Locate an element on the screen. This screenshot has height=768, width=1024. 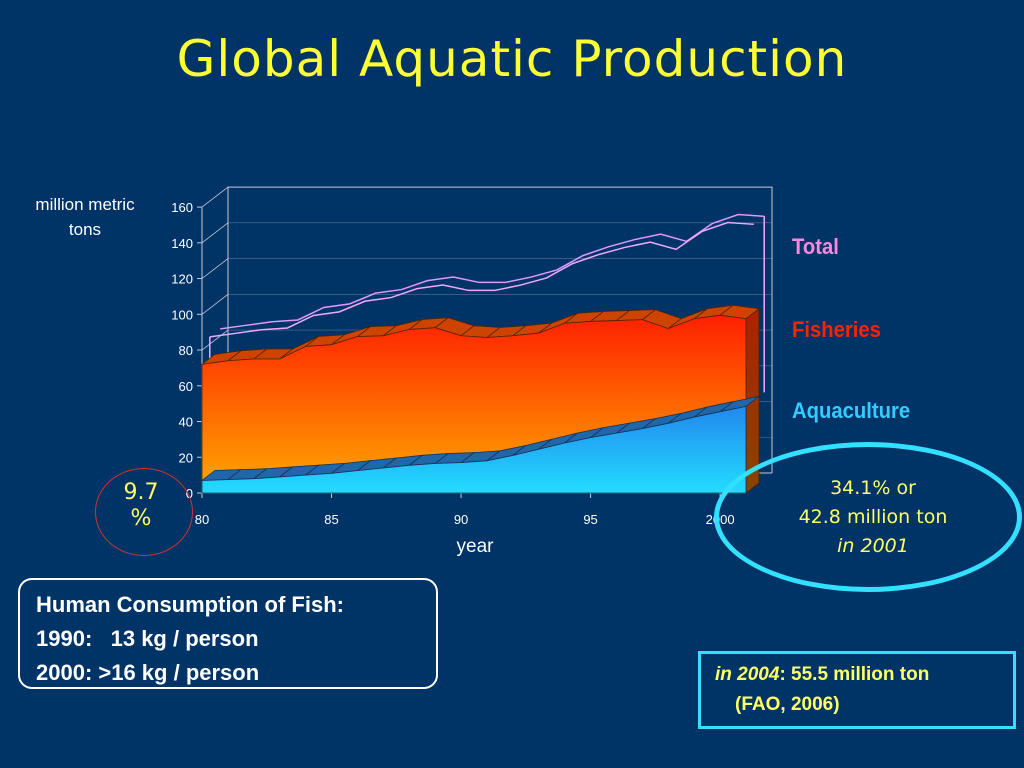
legend-total-label: Total is located at coordinates (815, 246).